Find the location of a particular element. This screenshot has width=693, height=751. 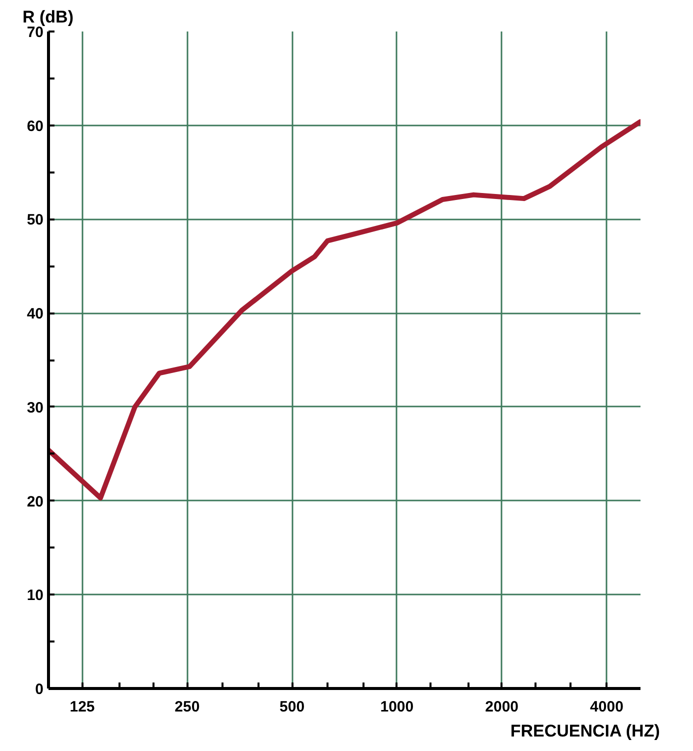

x-tick-label: 500 is located at coordinates (292, 707).